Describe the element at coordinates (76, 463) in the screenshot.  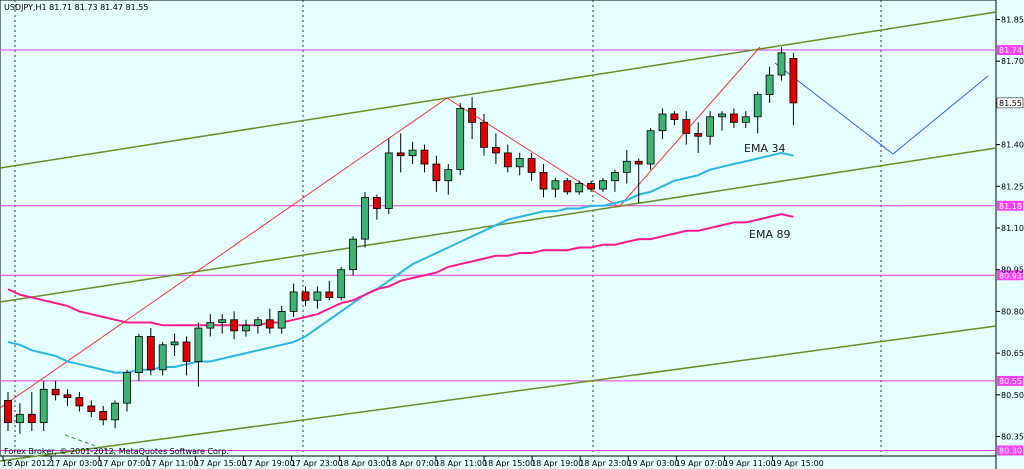
I see `time-tick-label: 17 Apr 03:00` at that location.